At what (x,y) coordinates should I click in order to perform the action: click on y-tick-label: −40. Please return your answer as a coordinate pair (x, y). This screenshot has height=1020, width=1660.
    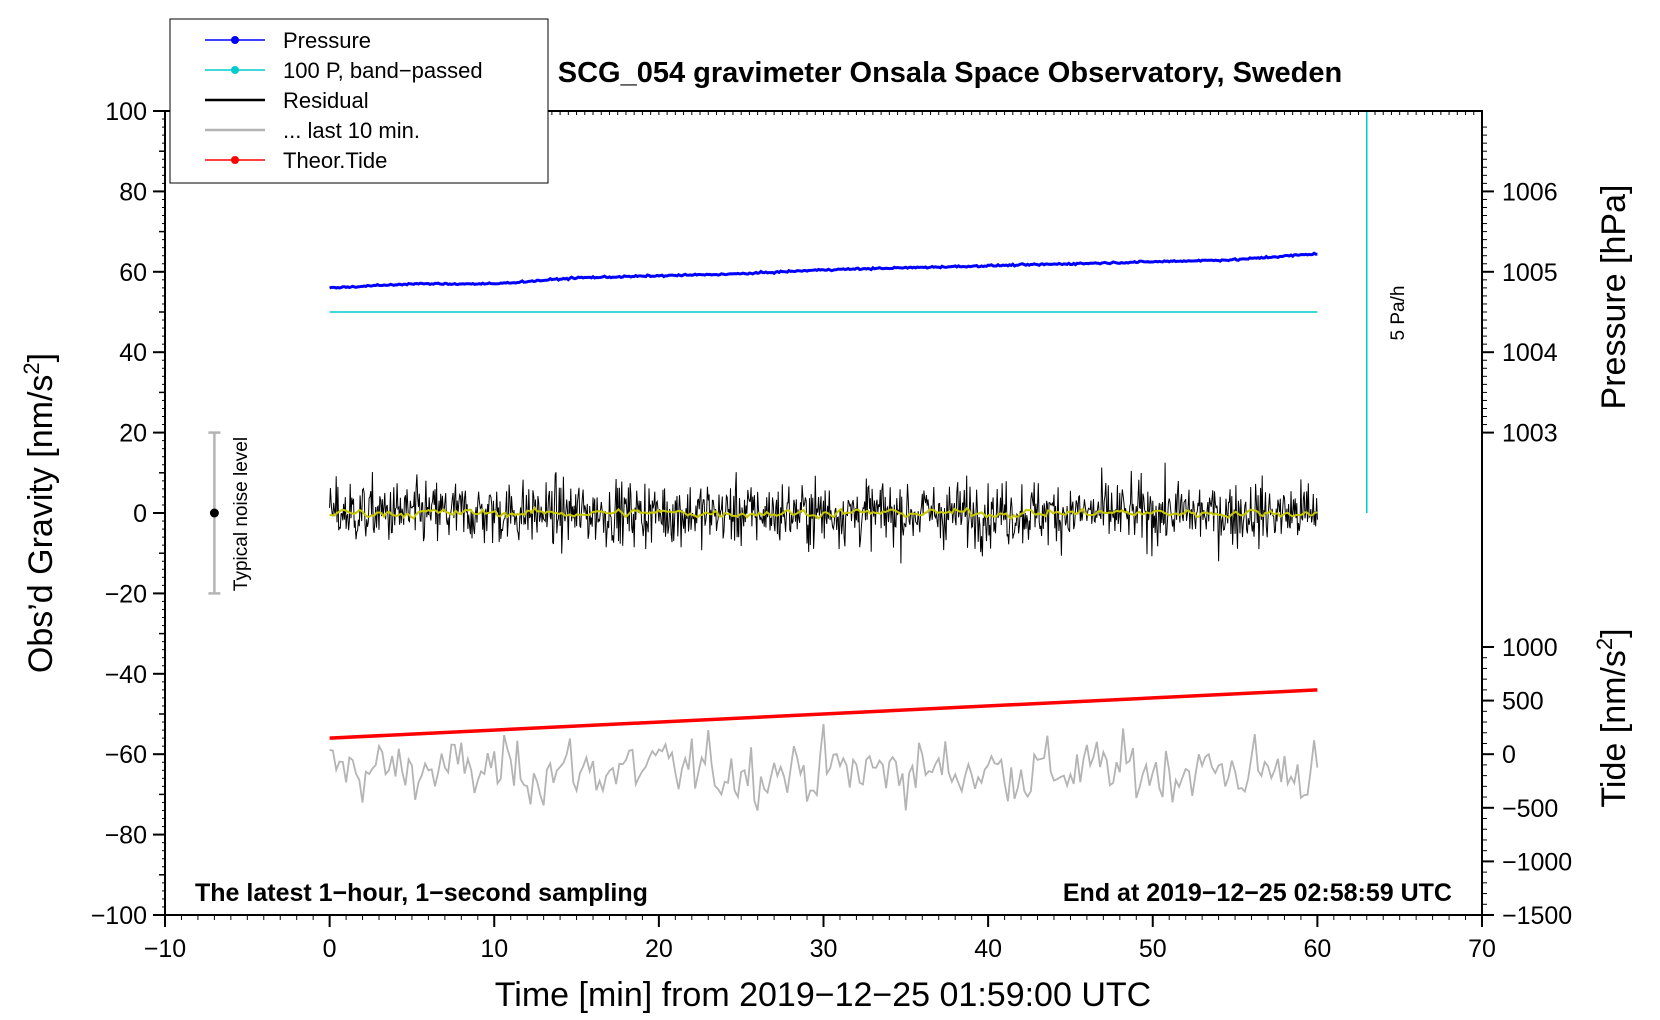
    Looking at the image, I should click on (126, 675).